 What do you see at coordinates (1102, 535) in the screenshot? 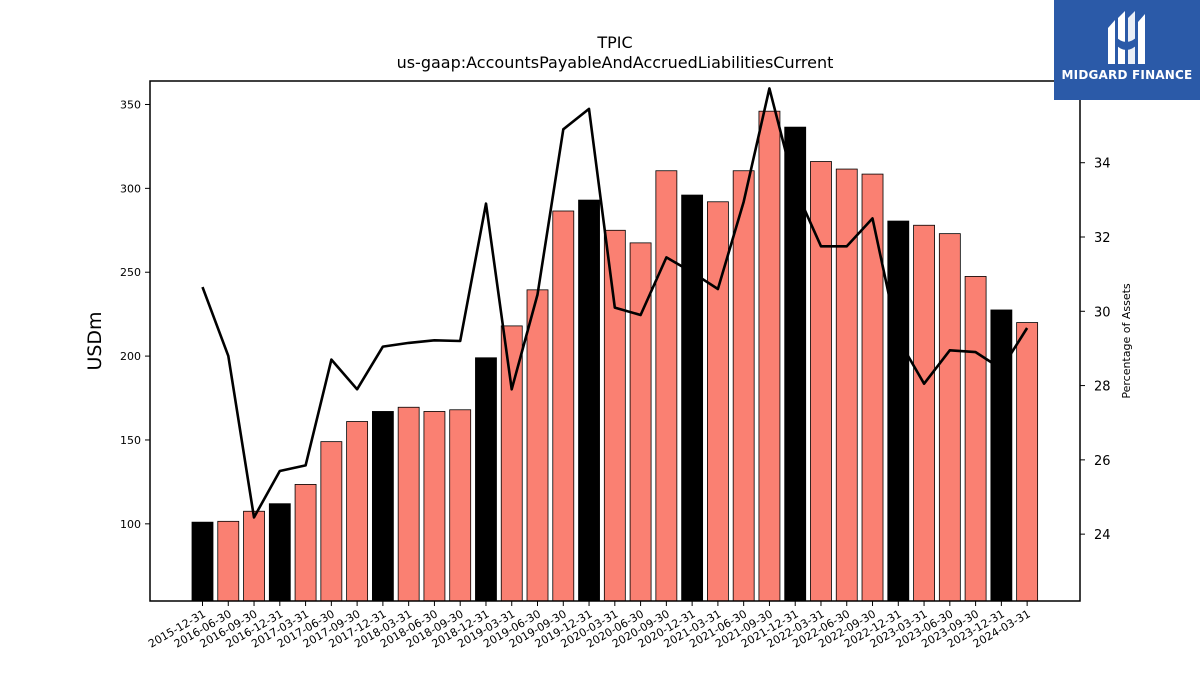
I see `y2-tick-label: 24` at bounding box center [1102, 535].